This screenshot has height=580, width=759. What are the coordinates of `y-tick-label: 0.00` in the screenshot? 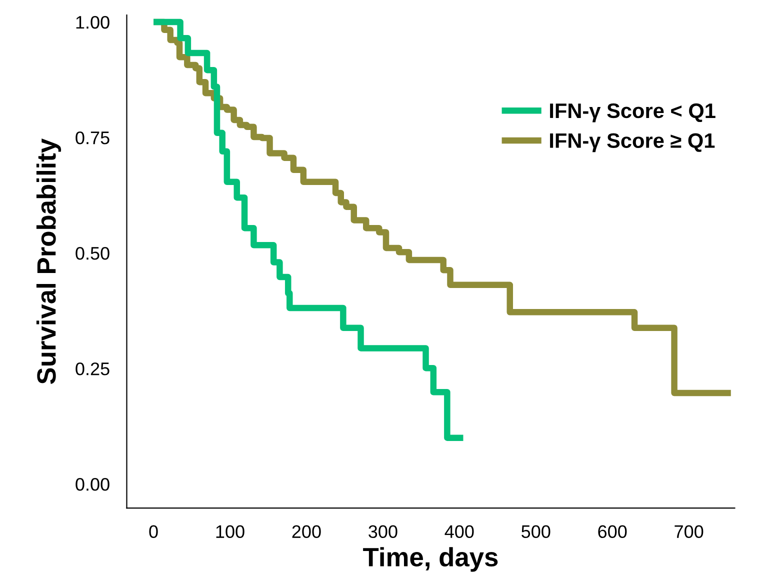 It's located at (93, 484).